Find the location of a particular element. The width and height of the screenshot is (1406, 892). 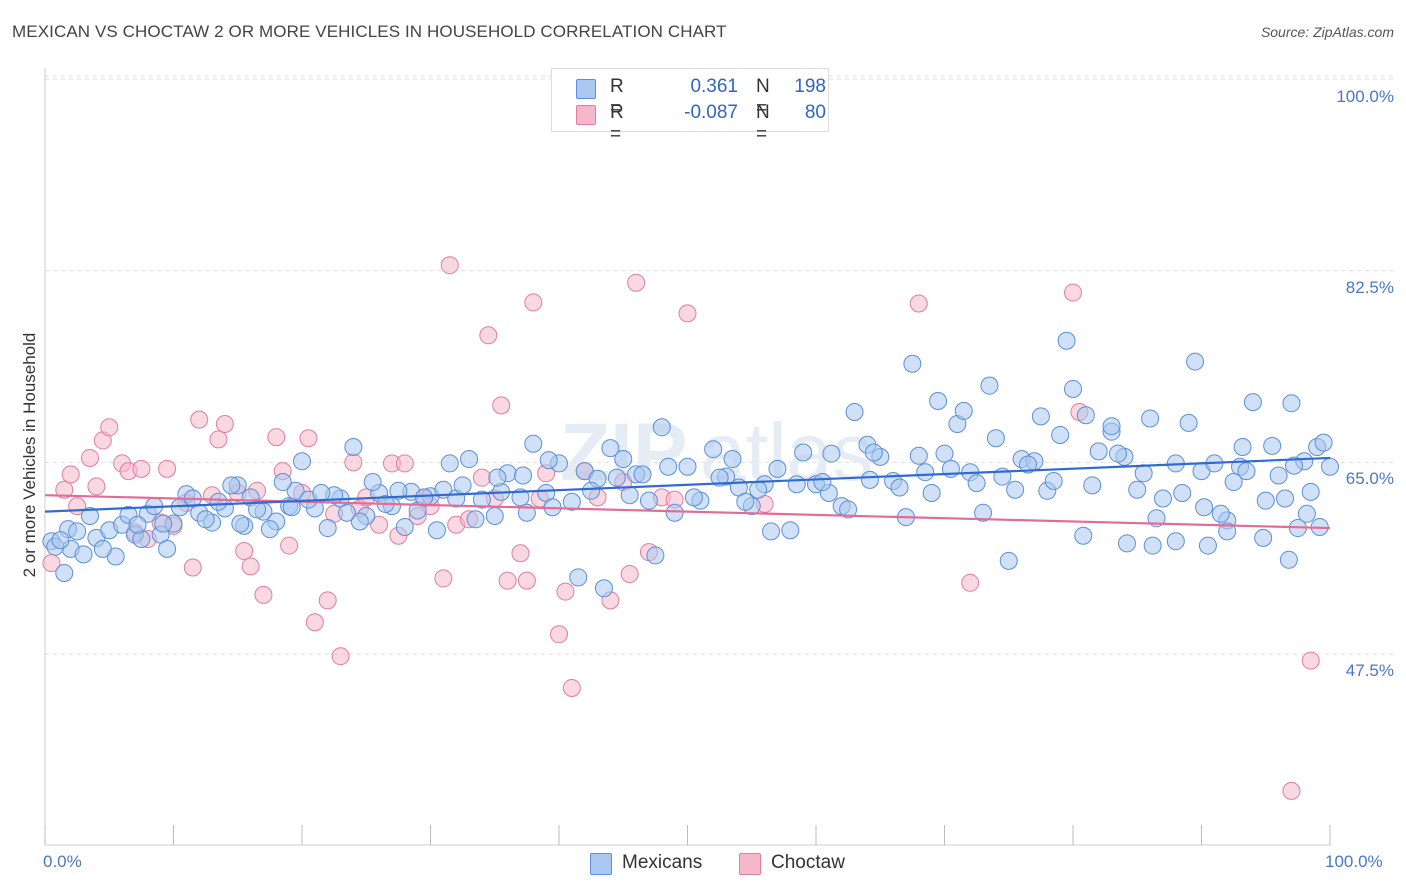

n-label: N = is located at coordinates (763, 97).